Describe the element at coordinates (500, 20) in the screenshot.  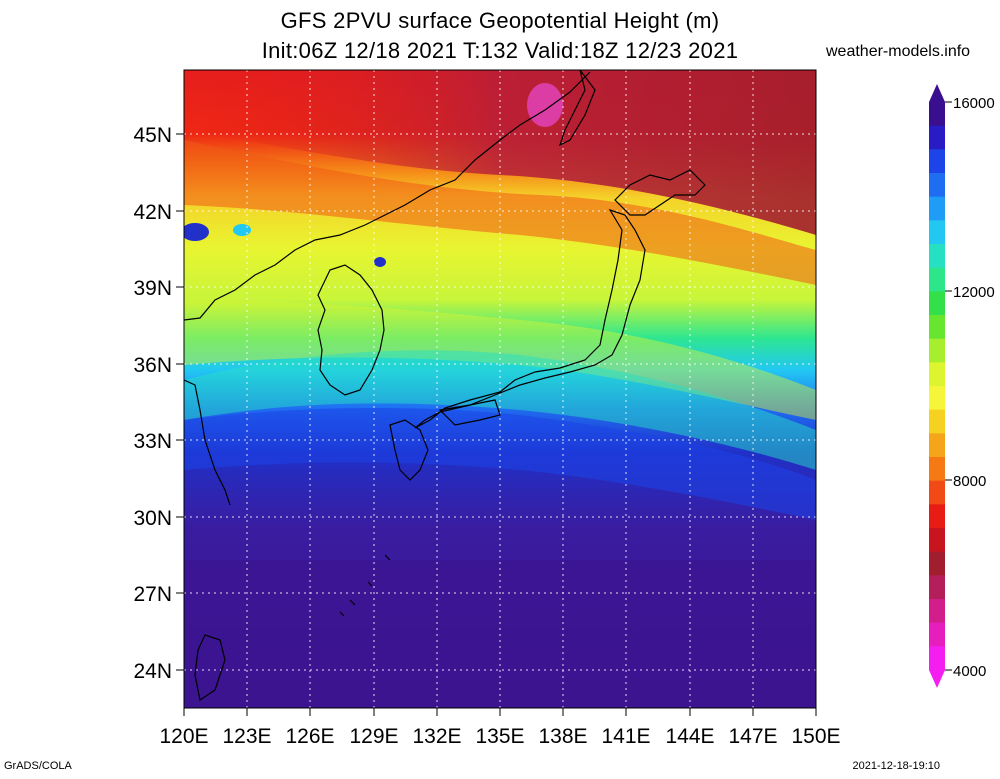
I see `map-title: GFS 2PVU surface Geopotential Height (m)` at that location.